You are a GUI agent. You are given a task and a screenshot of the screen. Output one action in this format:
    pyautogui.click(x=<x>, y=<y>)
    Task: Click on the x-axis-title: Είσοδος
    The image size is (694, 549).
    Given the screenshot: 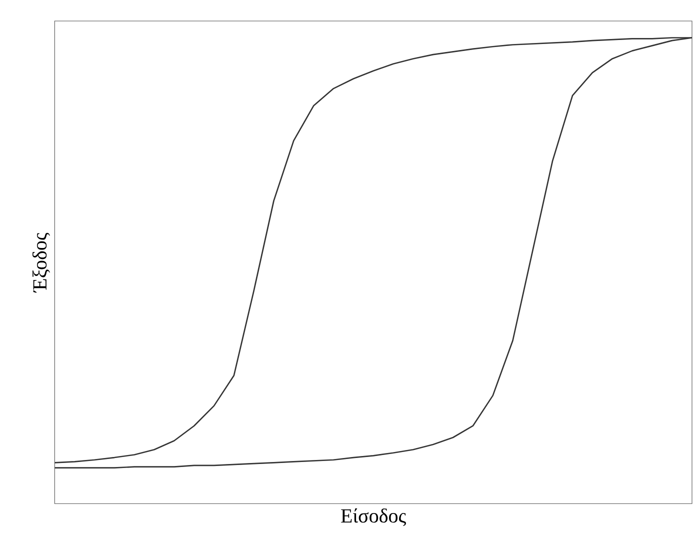 What is the action you would take?
    pyautogui.click(x=373, y=517)
    